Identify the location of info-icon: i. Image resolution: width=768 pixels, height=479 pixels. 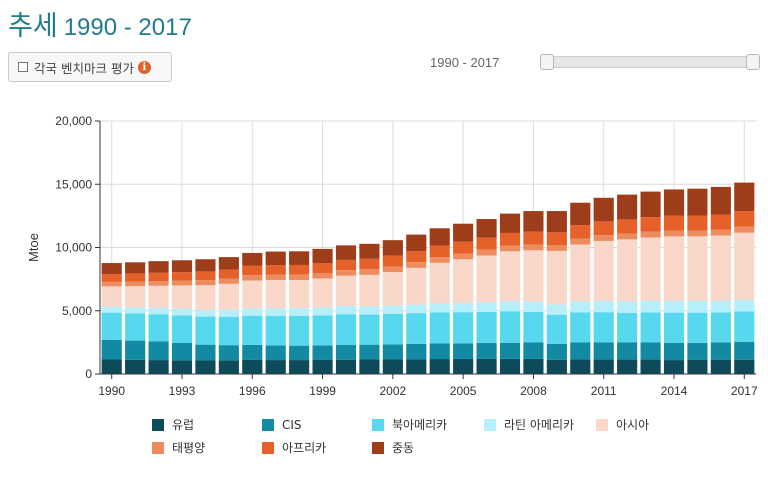
(144, 67).